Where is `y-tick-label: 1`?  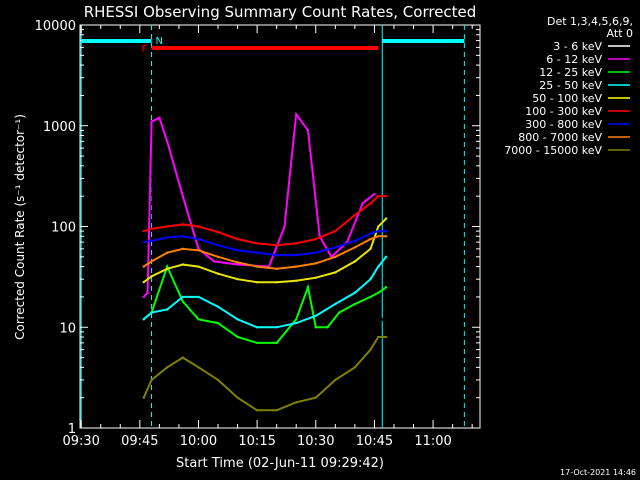 y-tick-label: 1 is located at coordinates (72, 429).